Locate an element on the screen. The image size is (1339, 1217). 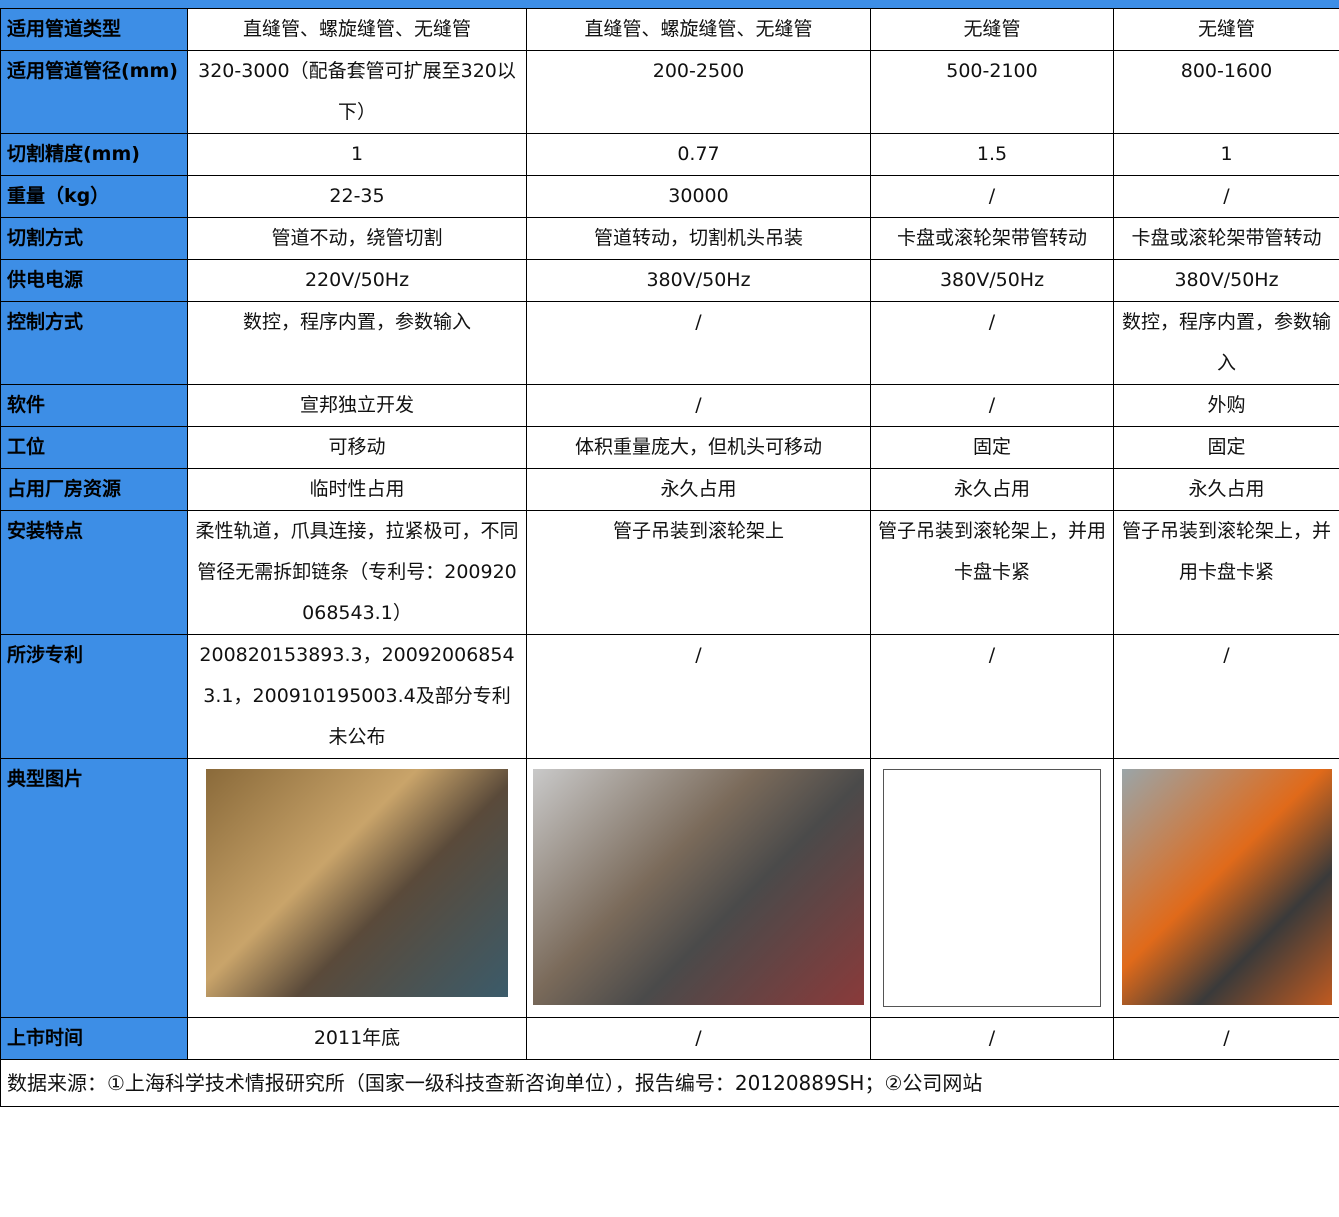
row-label: 重量（kg） is located at coordinates (94, 196).